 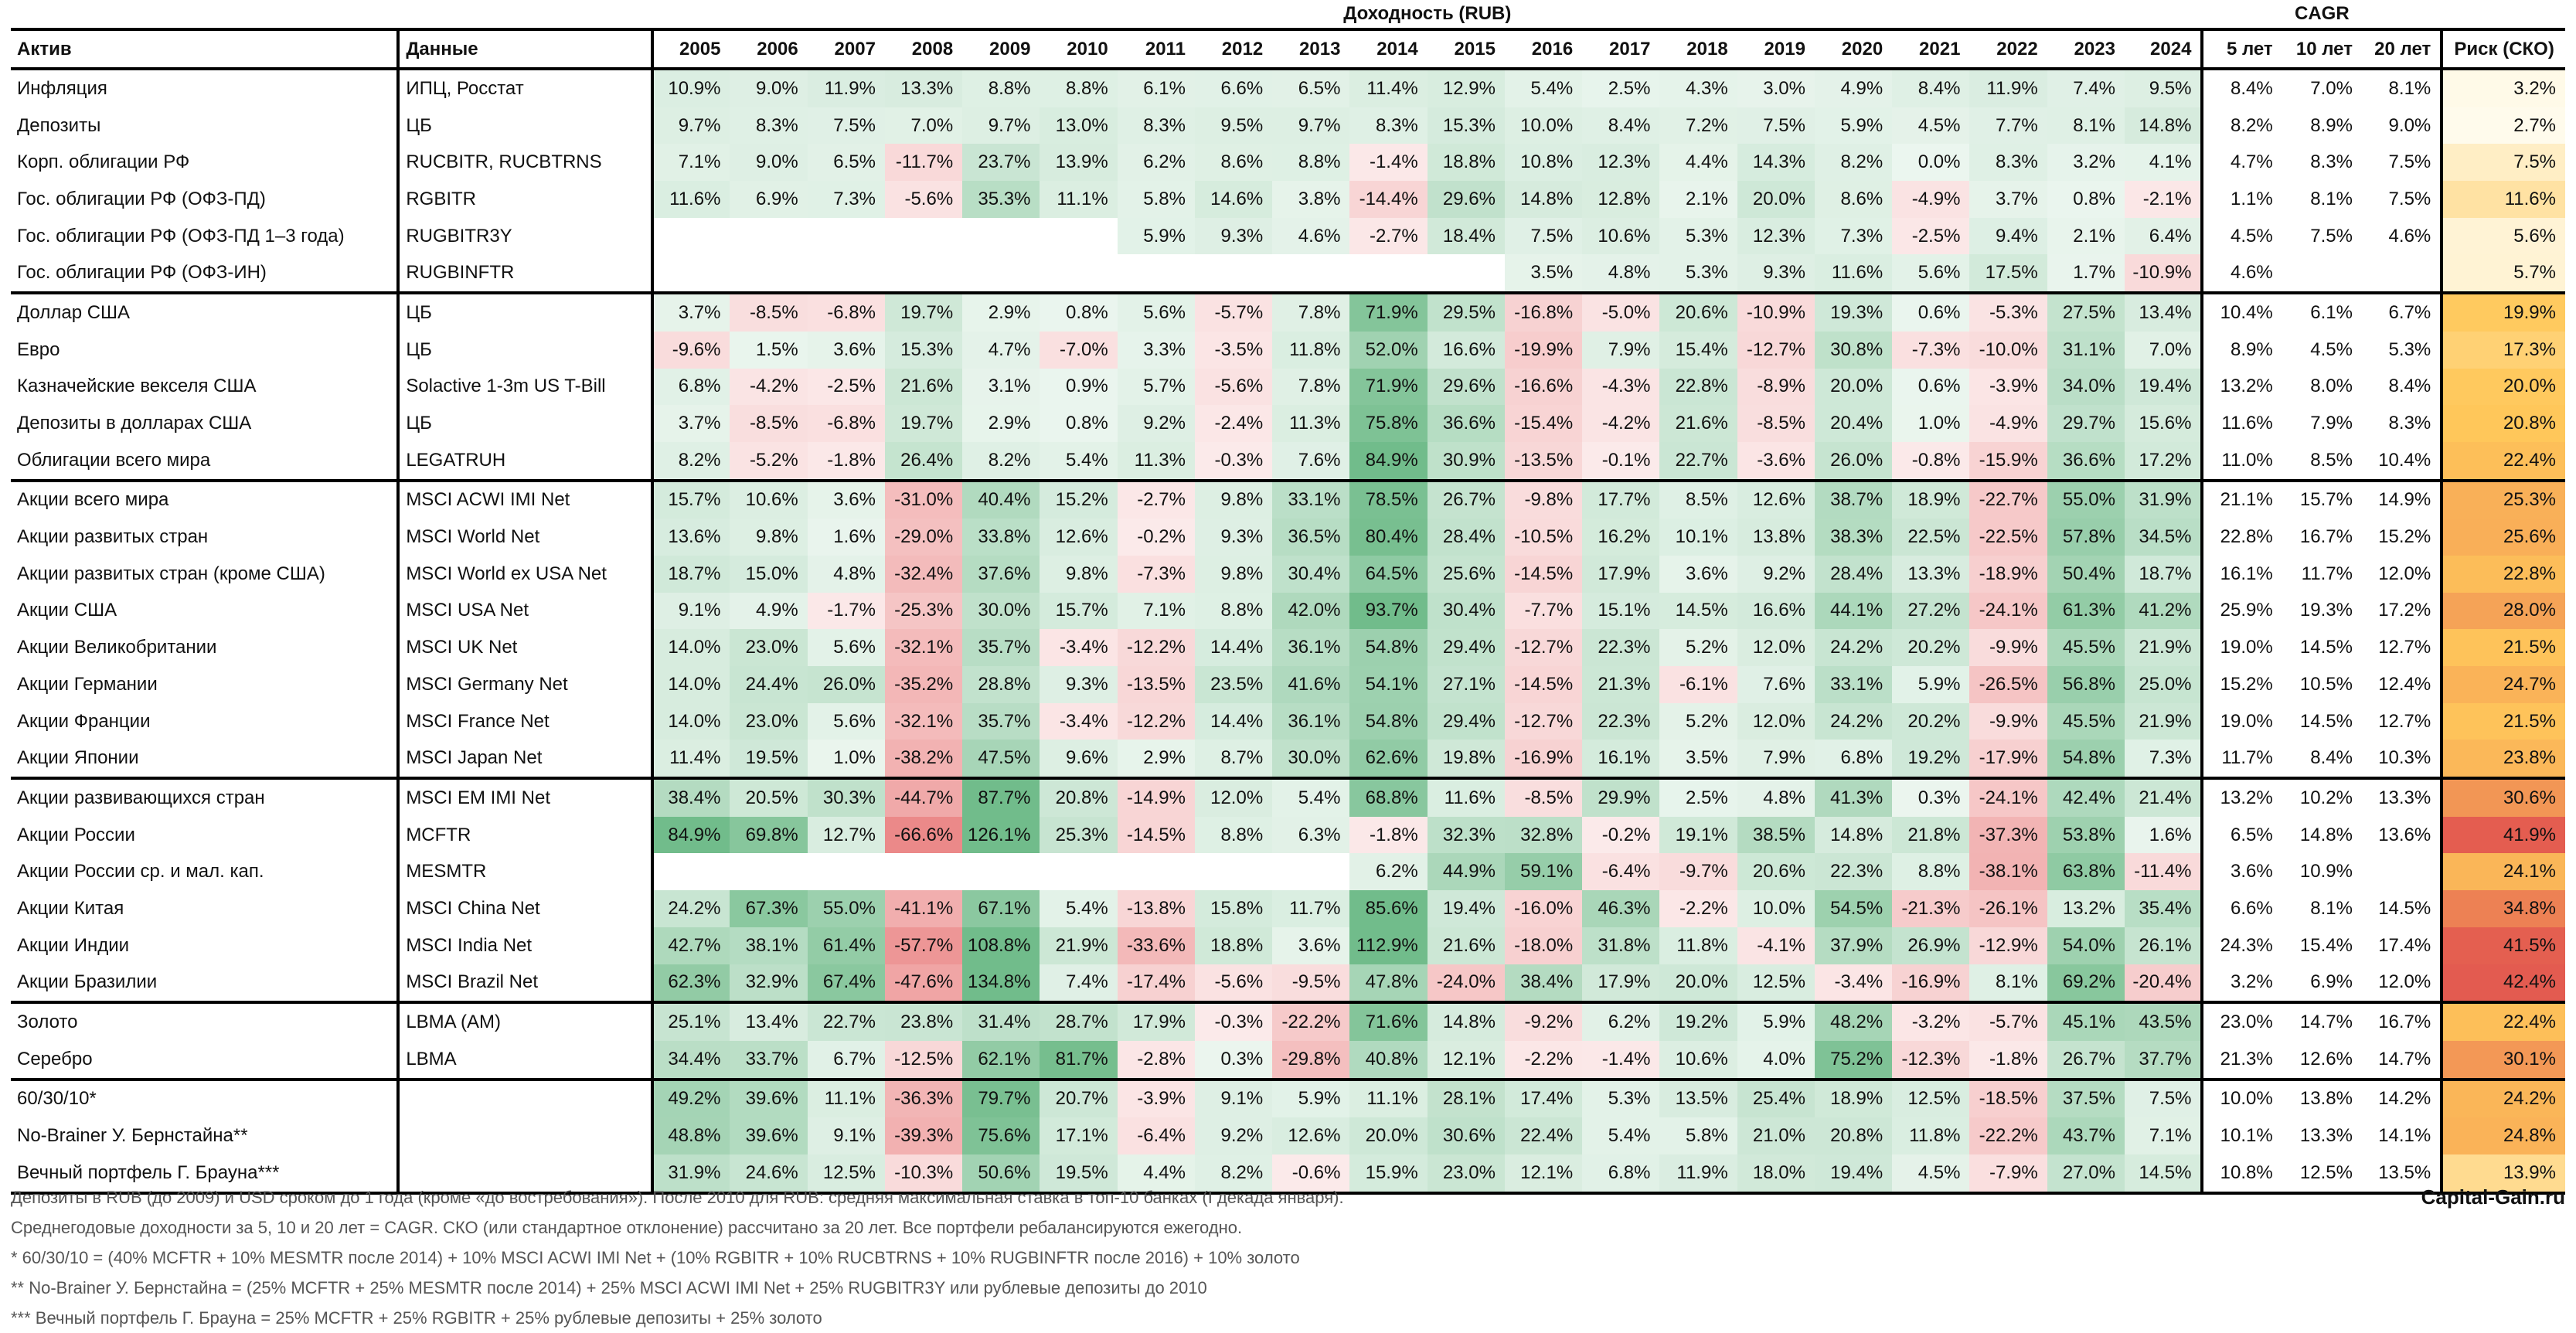 I want to click on return-cell: 37.9%, so click(x=1853, y=945).